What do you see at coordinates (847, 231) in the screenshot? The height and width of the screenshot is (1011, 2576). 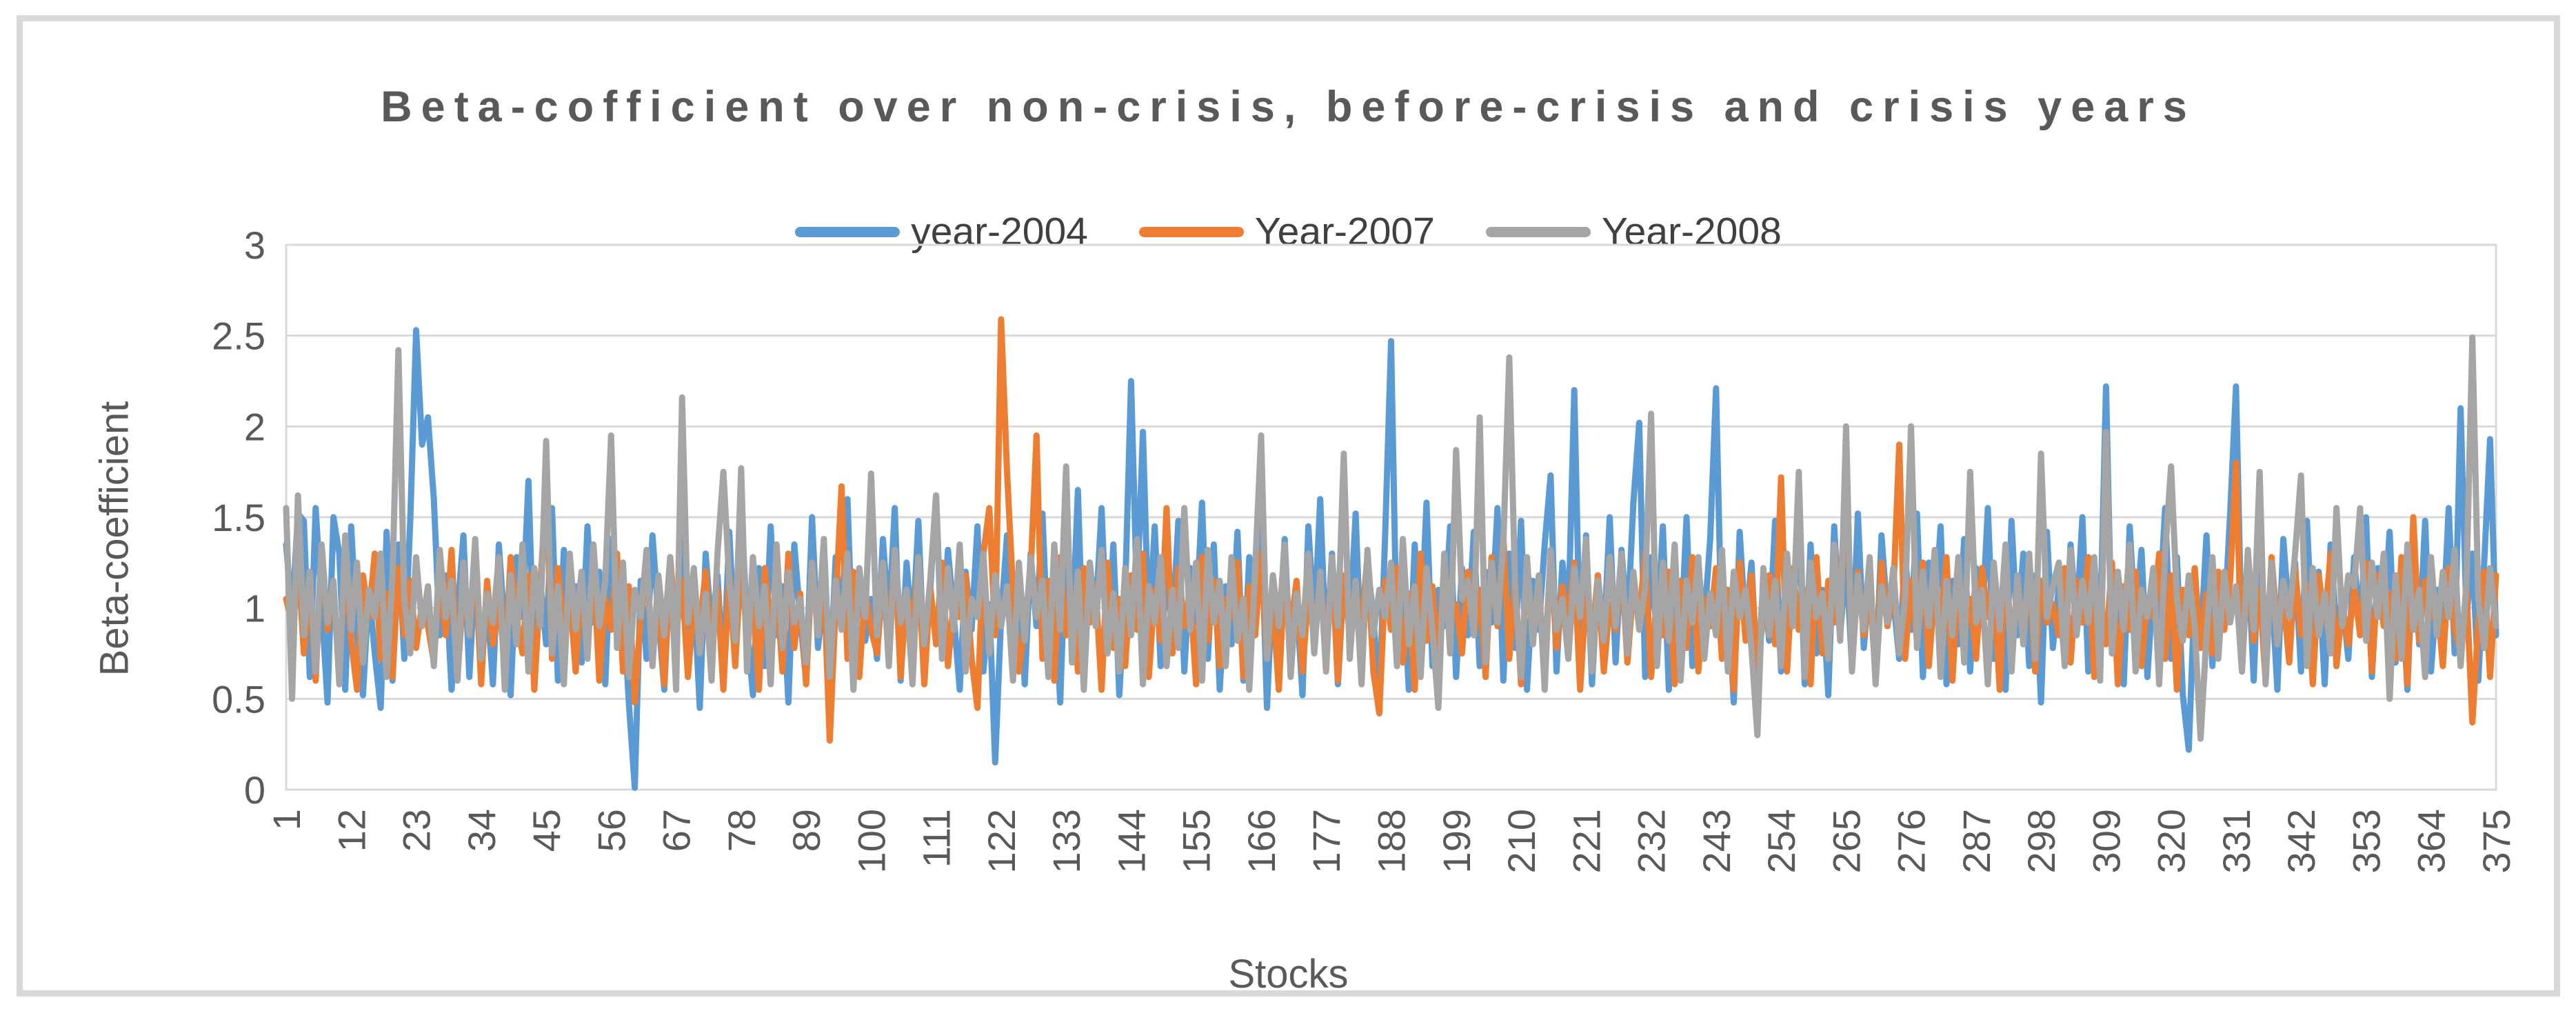 I see `legend-swatch-year-2004` at bounding box center [847, 231].